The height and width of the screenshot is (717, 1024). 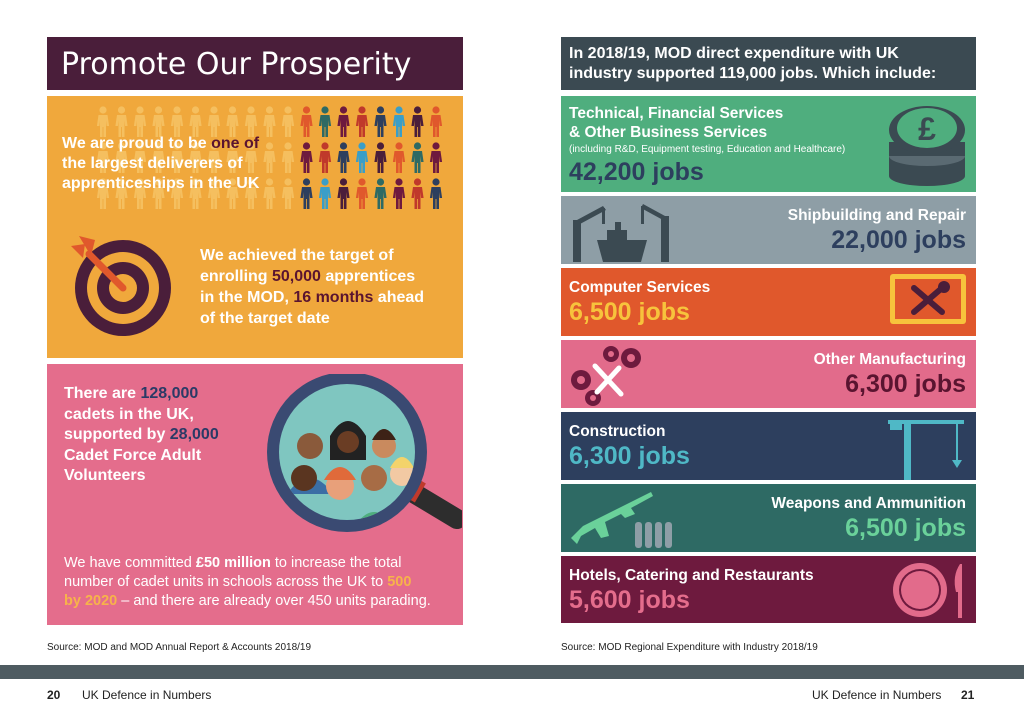 What do you see at coordinates (768, 230) in the screenshot?
I see `sector-shipbuilding: Shipbuilding and Repair 22,000 jobs` at bounding box center [768, 230].